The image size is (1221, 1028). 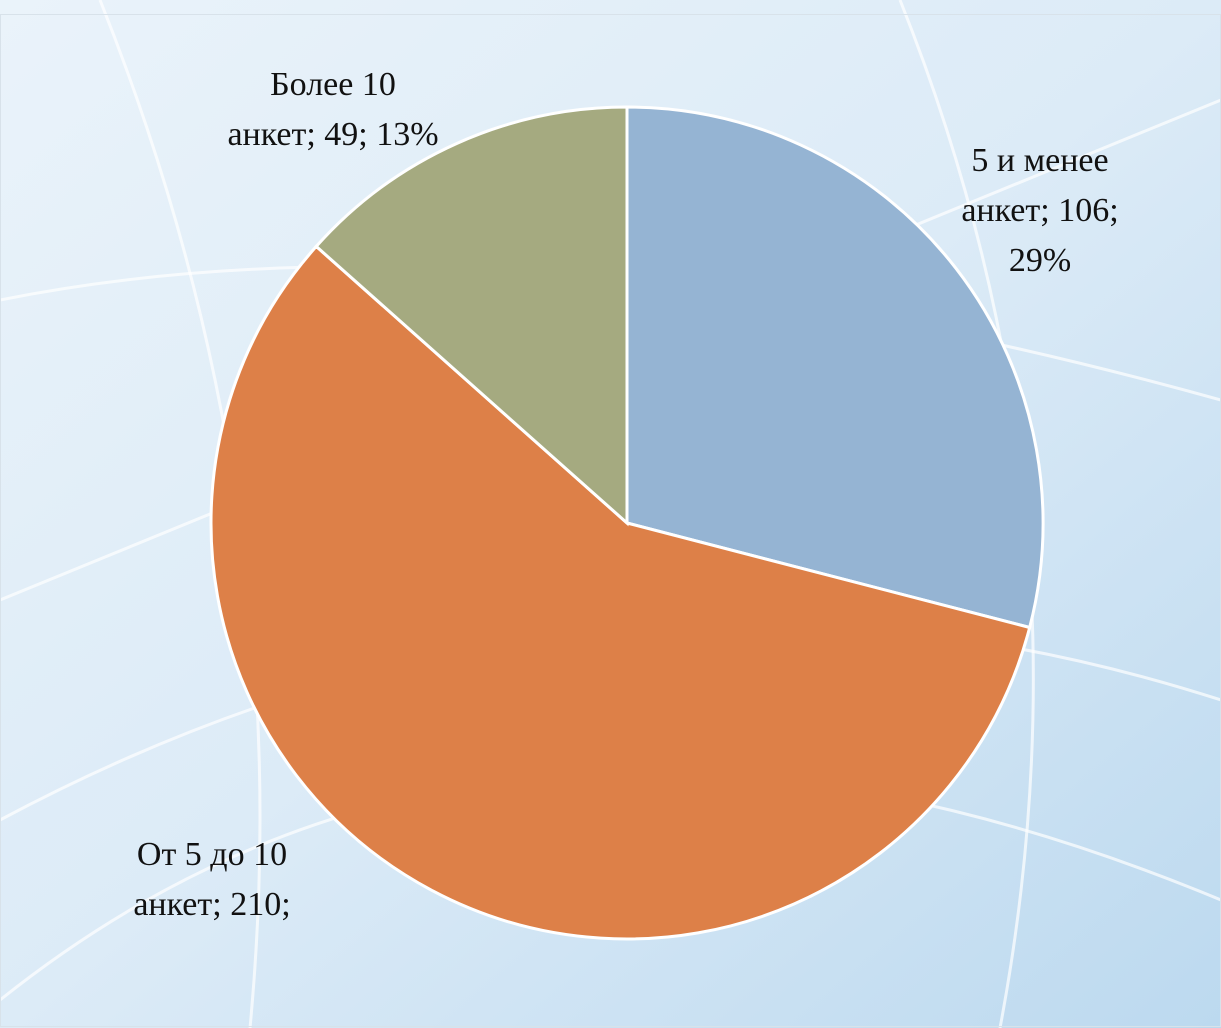 I want to click on pie-slice, so click(x=471, y=316).